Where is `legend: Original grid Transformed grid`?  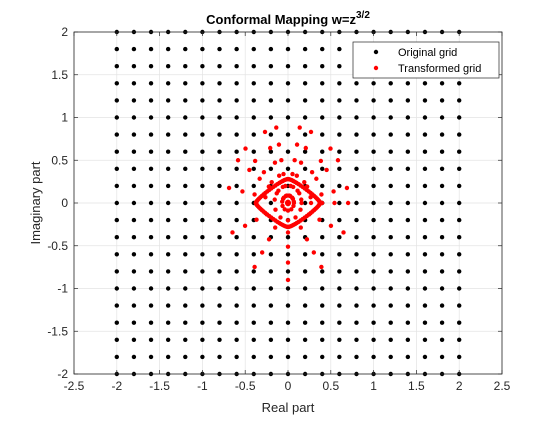 legend: Original grid Transformed grid is located at coordinates (426, 60).